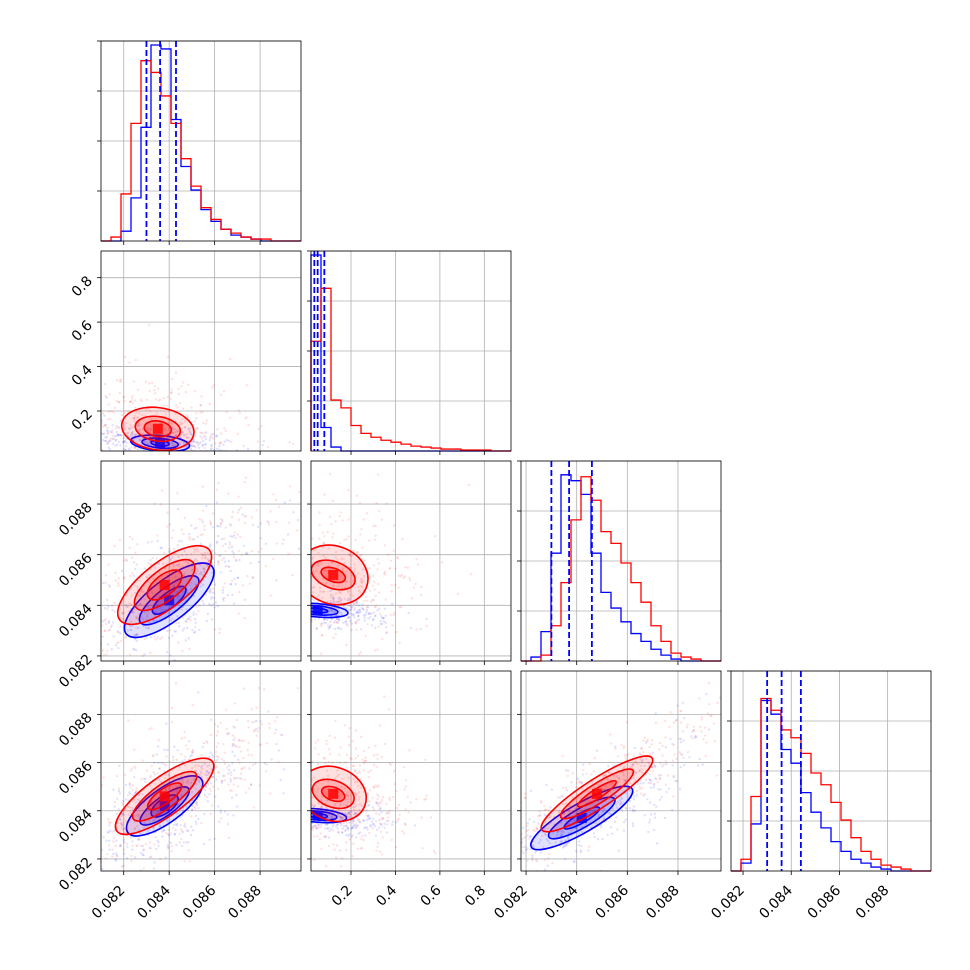 This screenshot has width=970, height=970. What do you see at coordinates (201, 771) in the screenshot?
I see `axes-frame` at bounding box center [201, 771].